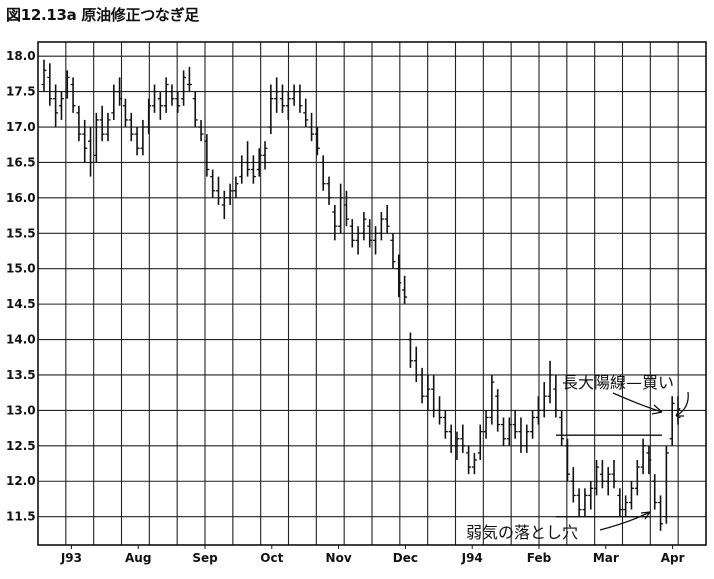 The height and width of the screenshot is (579, 714). Describe the element at coordinates (102, 15) in the screenshot. I see `chart-title: 図12.13a 原油修正つなぎ足` at that location.